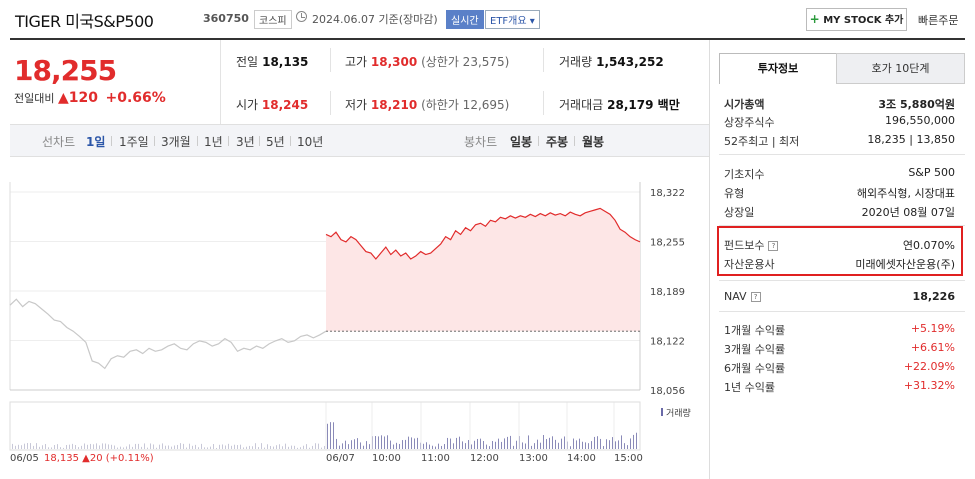 The width and height of the screenshot is (975, 479). What do you see at coordinates (557, 142) in the screenshot?
I see `candle-weekly: 주봉` at bounding box center [557, 142].